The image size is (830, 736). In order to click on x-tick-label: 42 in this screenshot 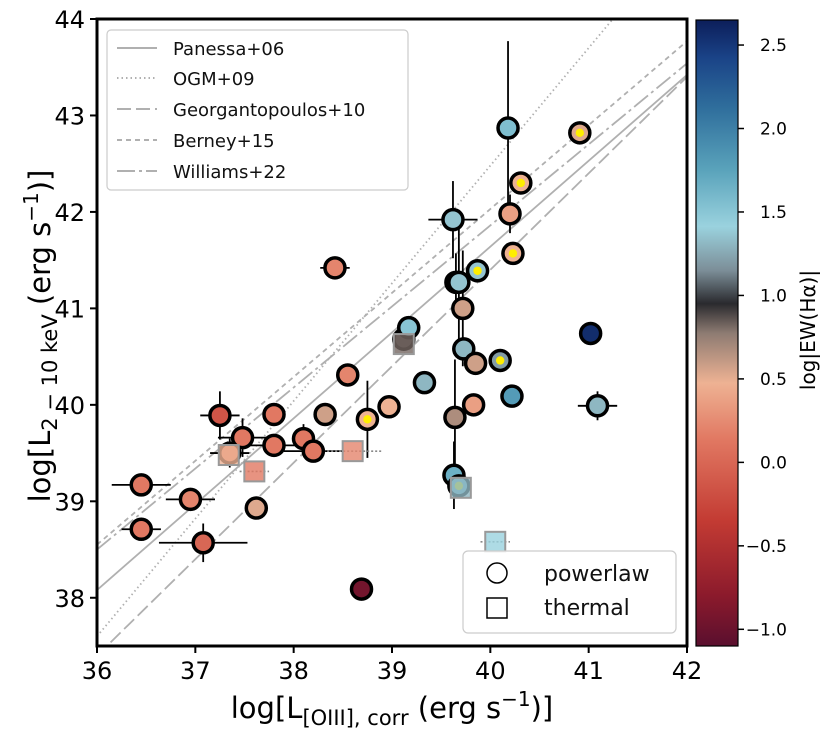, I will do `click(687, 671)`.